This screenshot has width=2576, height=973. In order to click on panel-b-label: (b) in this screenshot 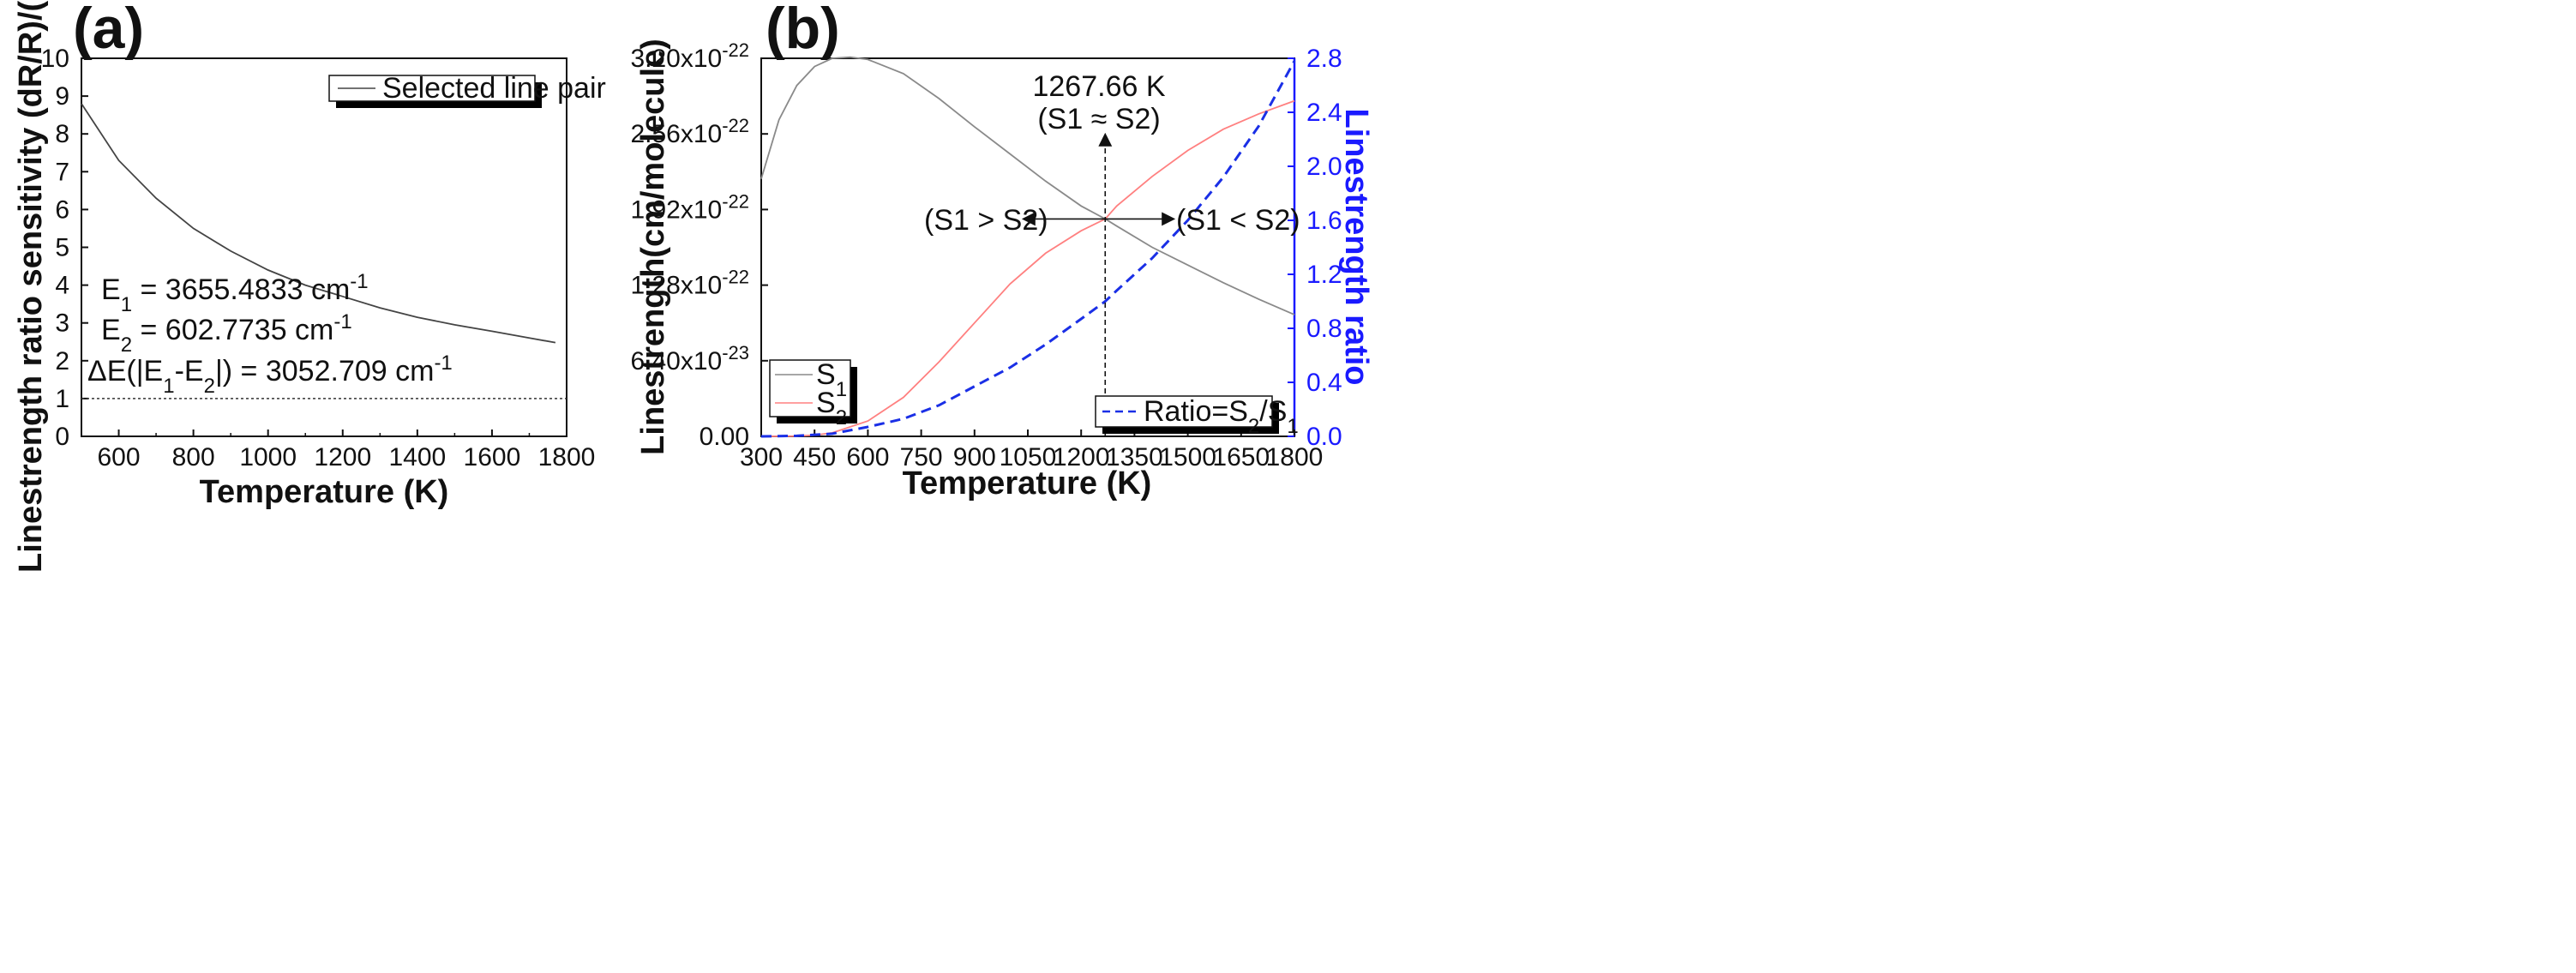, I will do `click(803, 30)`.